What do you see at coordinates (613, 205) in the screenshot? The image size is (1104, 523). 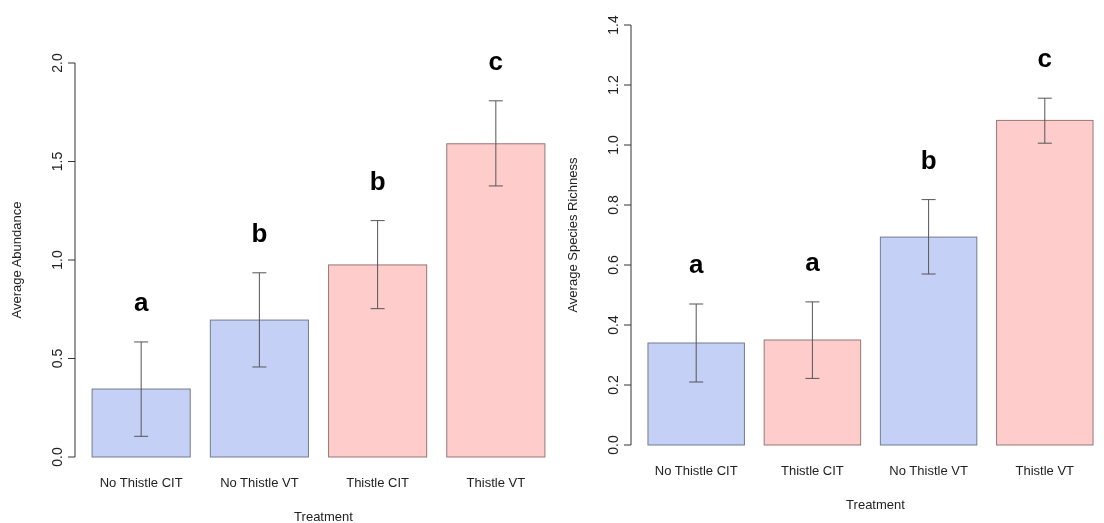 I see `y-tick-label: 0.8` at bounding box center [613, 205].